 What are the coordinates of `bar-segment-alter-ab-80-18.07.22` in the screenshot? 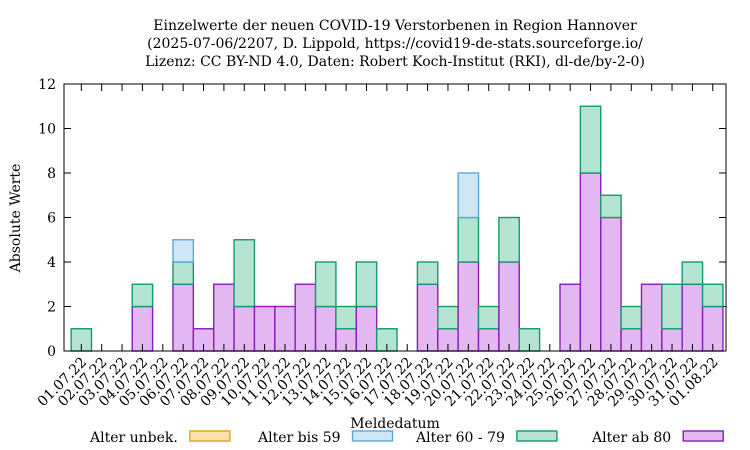 It's located at (427, 317).